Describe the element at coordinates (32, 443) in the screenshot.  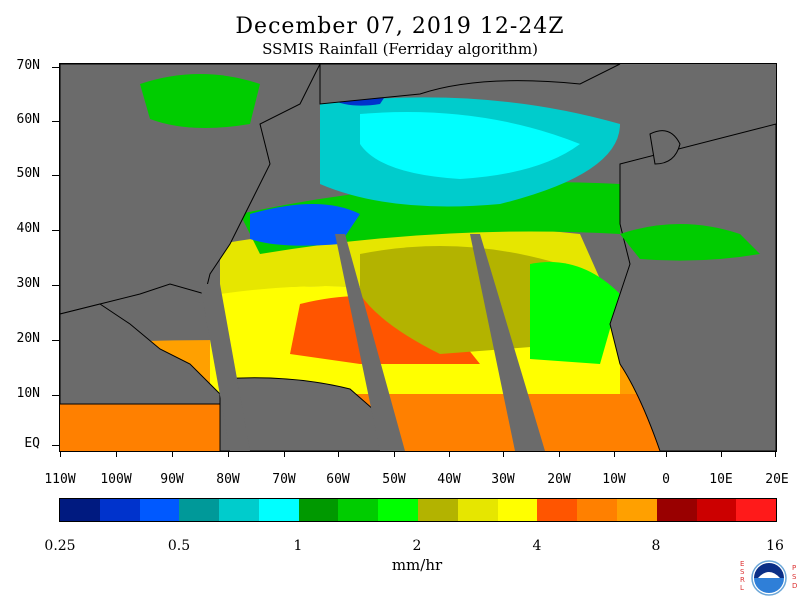
I see `lat-label-eq: EQ` at that location.